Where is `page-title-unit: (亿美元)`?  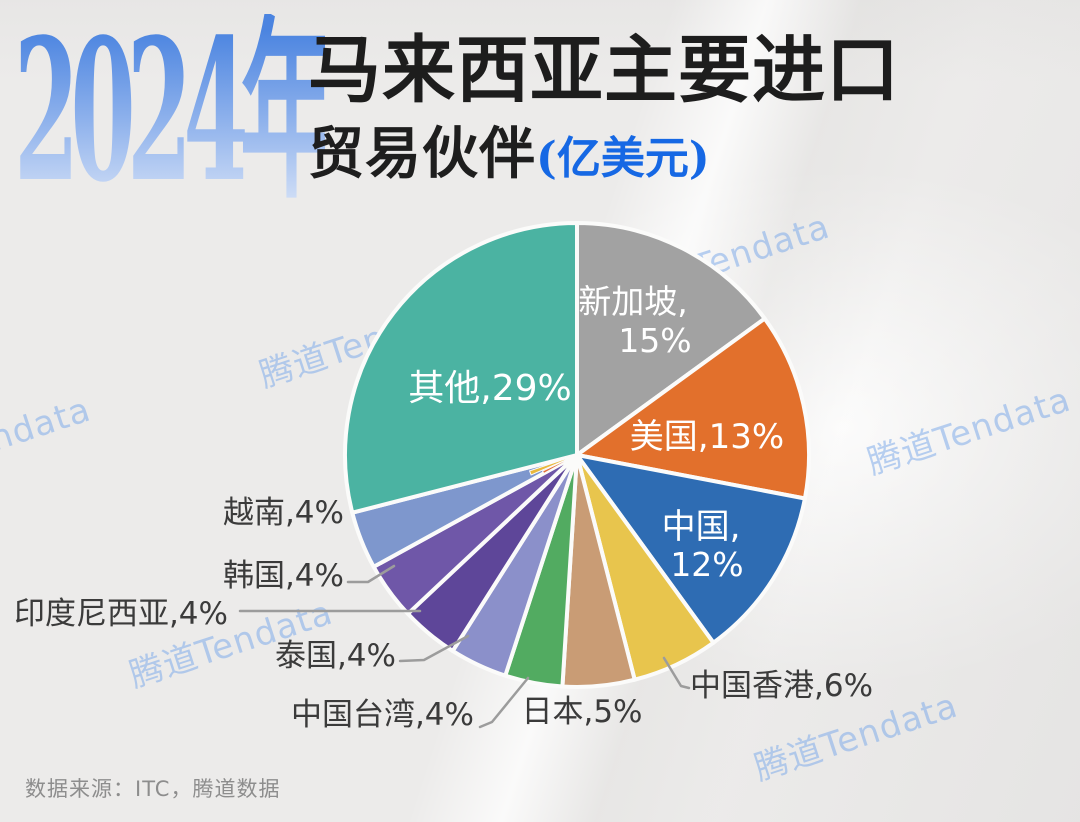 page-title-unit: (亿美元) is located at coordinates (623, 158).